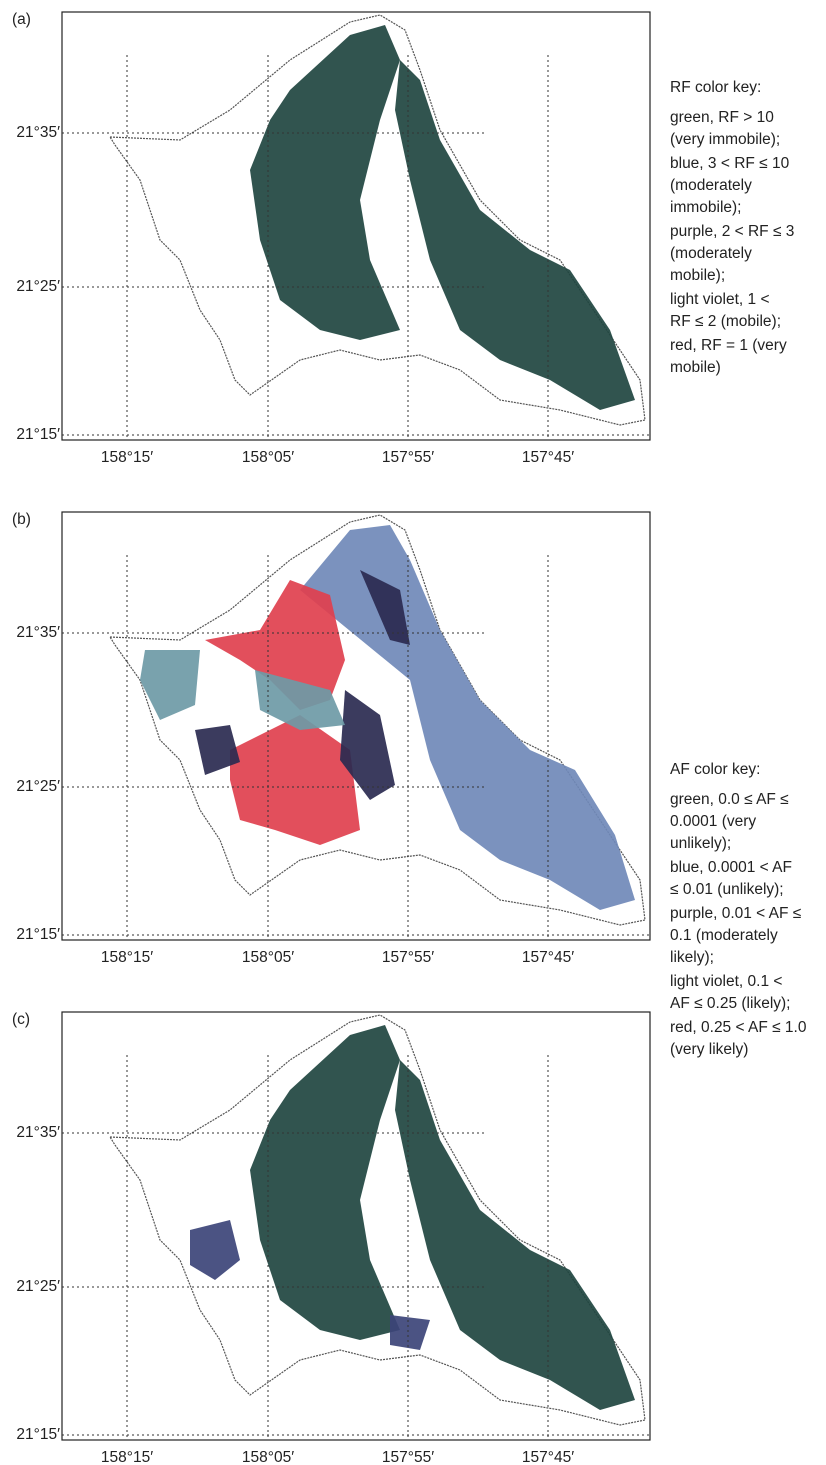  I want to click on color-key-item: immobile);, so click(705, 207).